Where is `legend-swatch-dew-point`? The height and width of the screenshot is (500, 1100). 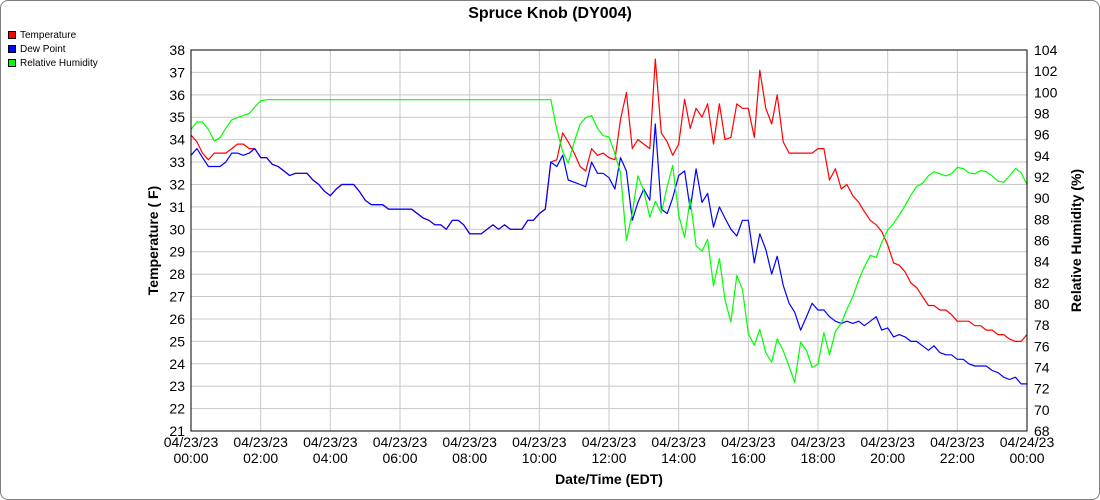
legend-swatch-dew-point is located at coordinates (12, 49).